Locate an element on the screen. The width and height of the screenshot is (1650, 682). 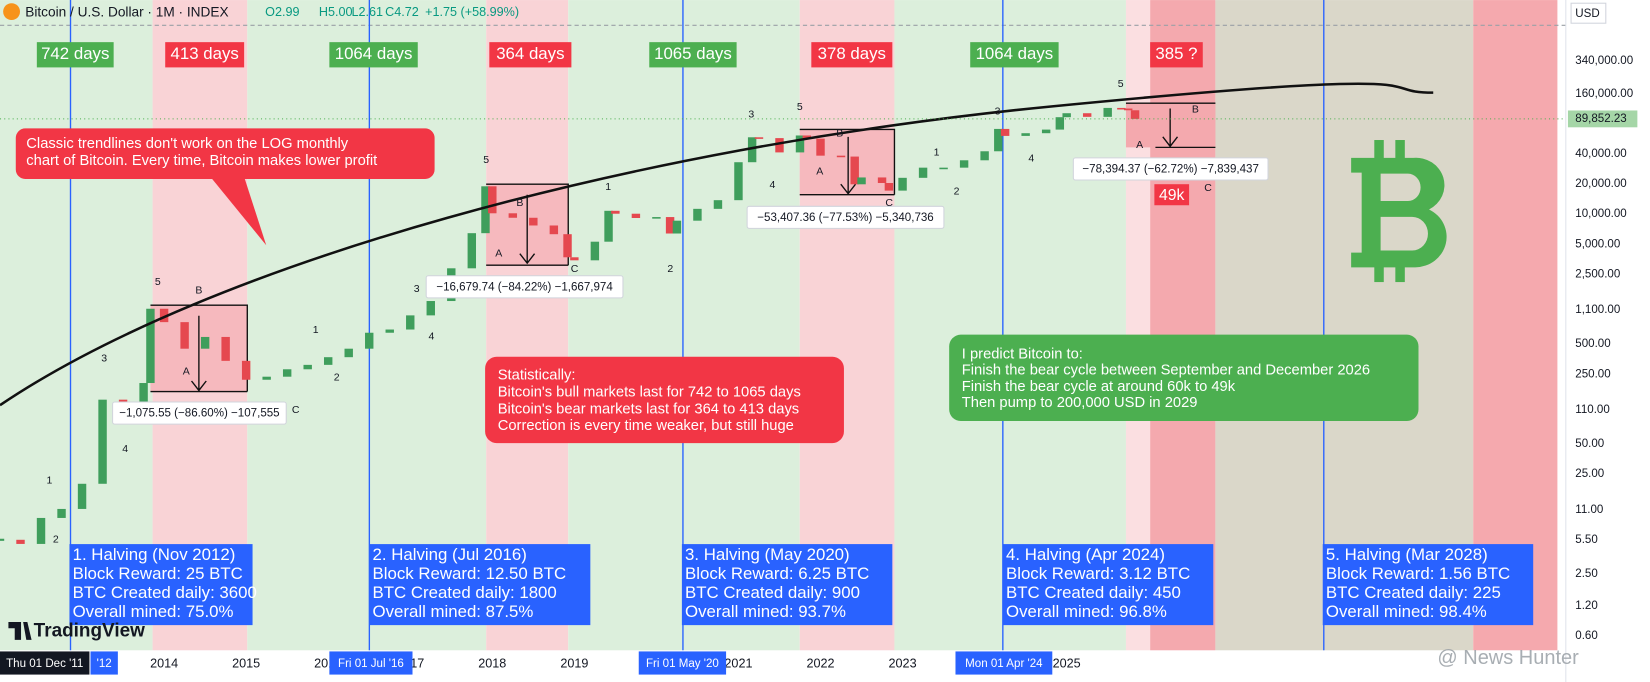
ohlc-value: L2.61 is located at coordinates (367, 12).